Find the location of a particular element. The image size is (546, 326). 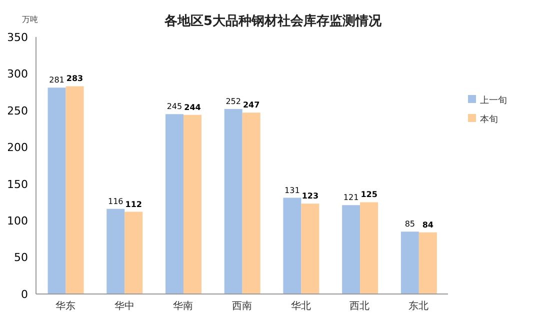

data-label: 85 is located at coordinates (410, 224).